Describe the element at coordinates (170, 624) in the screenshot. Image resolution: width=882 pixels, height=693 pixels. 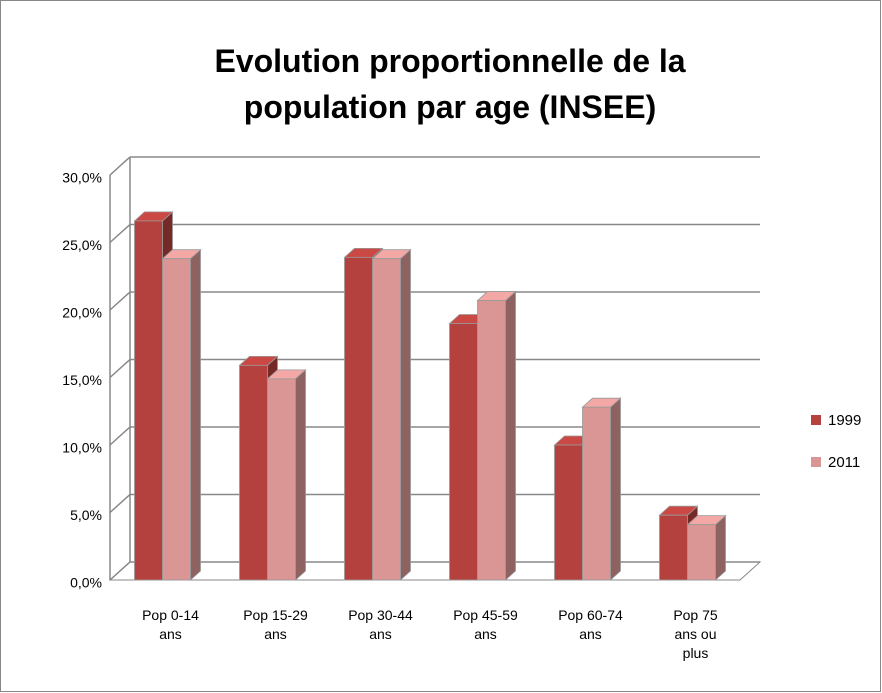
I see `x-tick-label: Pop 0-14 ans` at that location.